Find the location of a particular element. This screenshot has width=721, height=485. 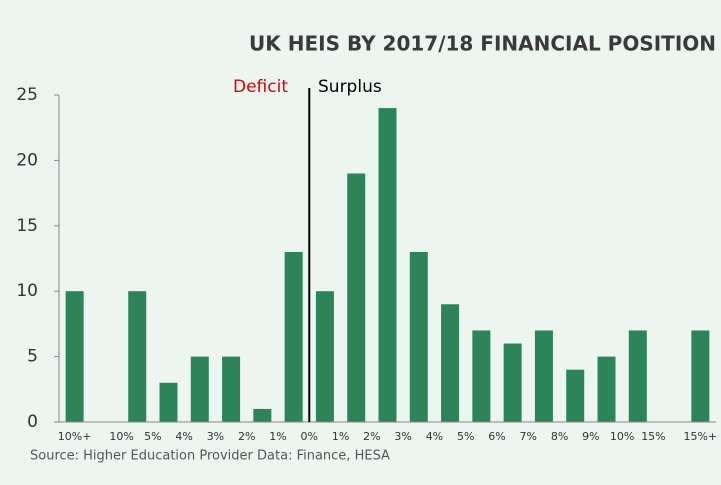

x-tick-label: 6% is located at coordinates (496, 436).